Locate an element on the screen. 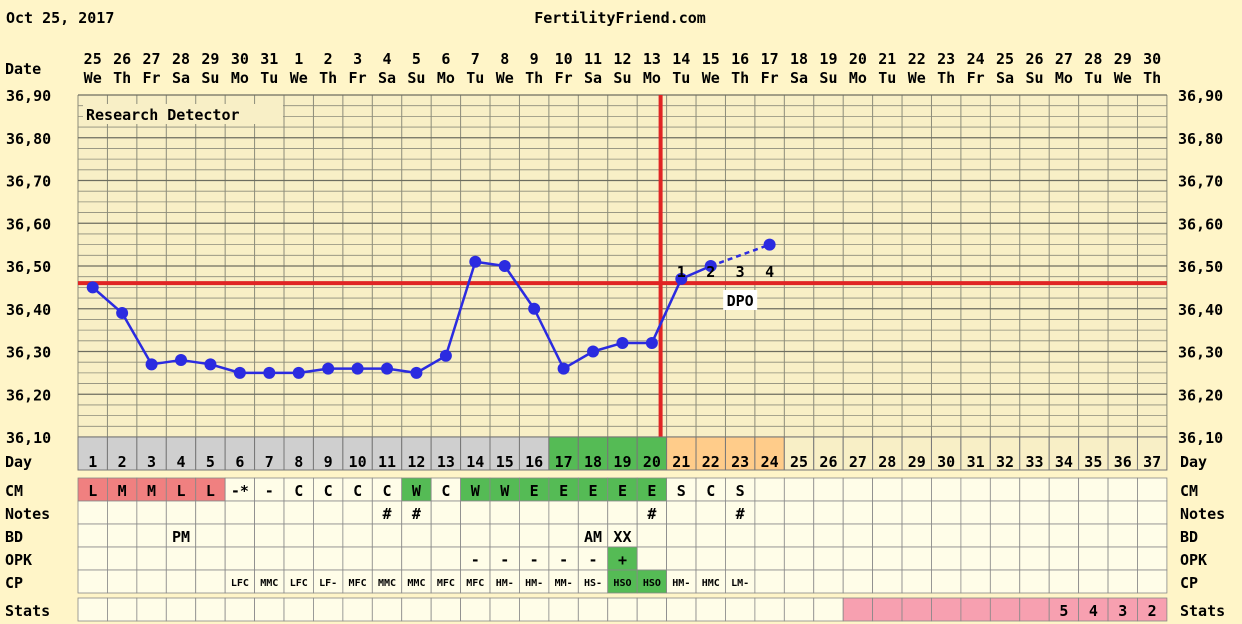  notes-row-label: Notes is located at coordinates (27, 514).